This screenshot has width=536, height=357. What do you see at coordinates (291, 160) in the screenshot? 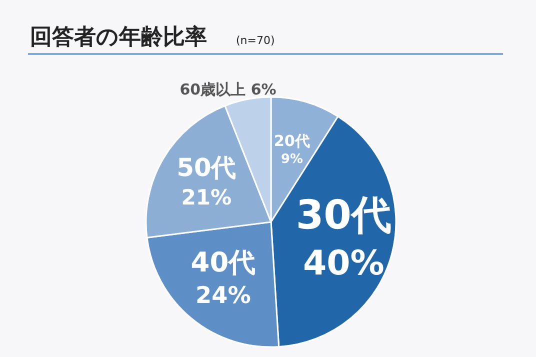
I see `data-label: 9%` at bounding box center [291, 160].